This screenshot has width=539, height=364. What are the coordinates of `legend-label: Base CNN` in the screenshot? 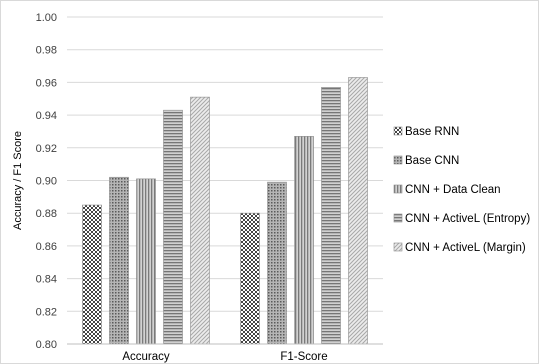 It's located at (432, 161).